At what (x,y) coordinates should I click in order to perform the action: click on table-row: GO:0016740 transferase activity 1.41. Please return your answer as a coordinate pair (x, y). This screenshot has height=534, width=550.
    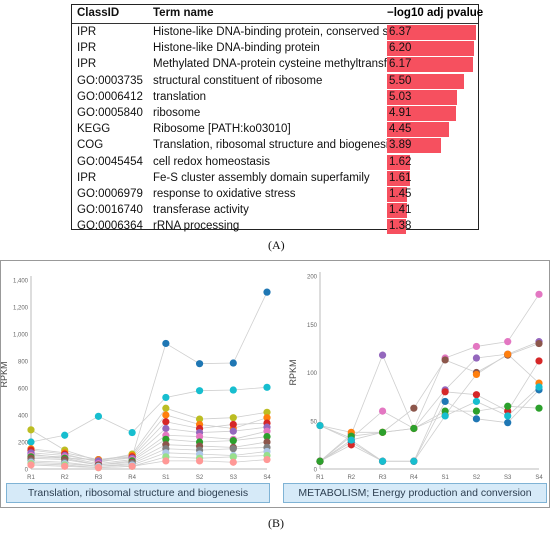
    Looking at the image, I should click on (275, 210).